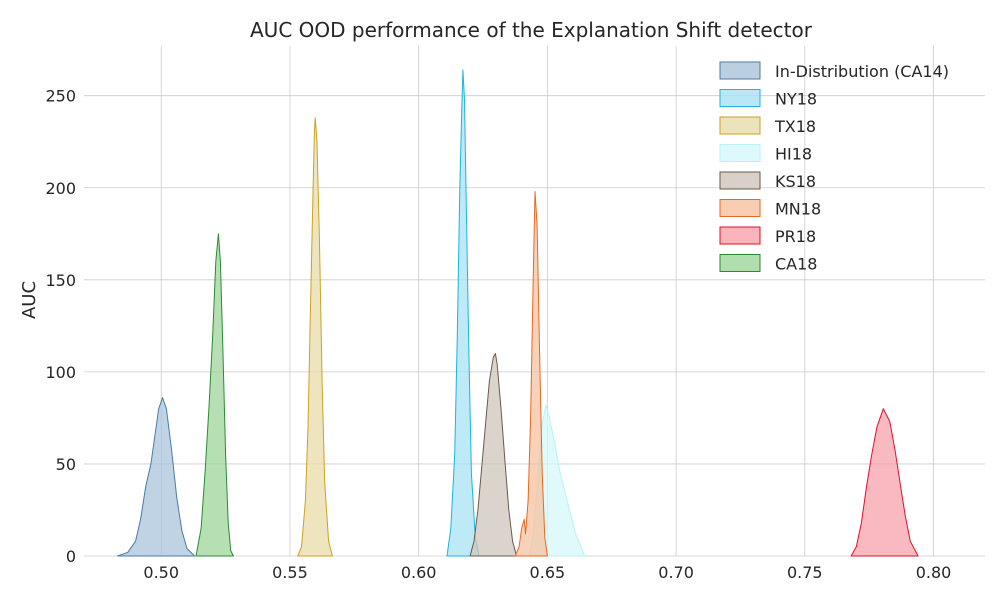 This screenshot has width=1000, height=600. What do you see at coordinates (290, 572) in the screenshot?
I see `x-tick-label: 0.55` at bounding box center [290, 572].